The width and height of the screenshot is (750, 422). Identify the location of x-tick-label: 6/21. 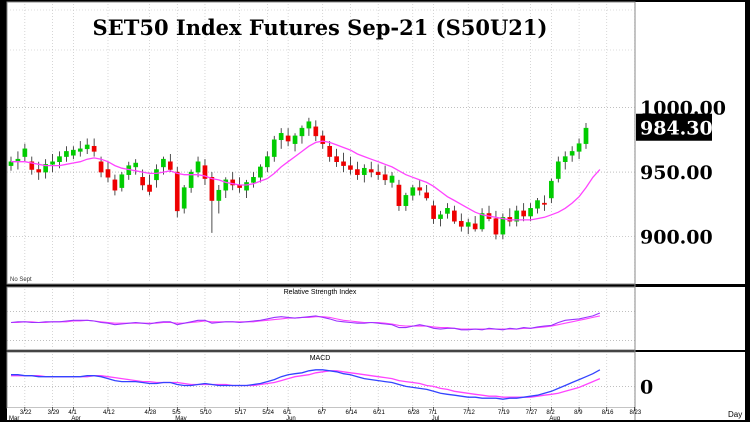
(379, 413).